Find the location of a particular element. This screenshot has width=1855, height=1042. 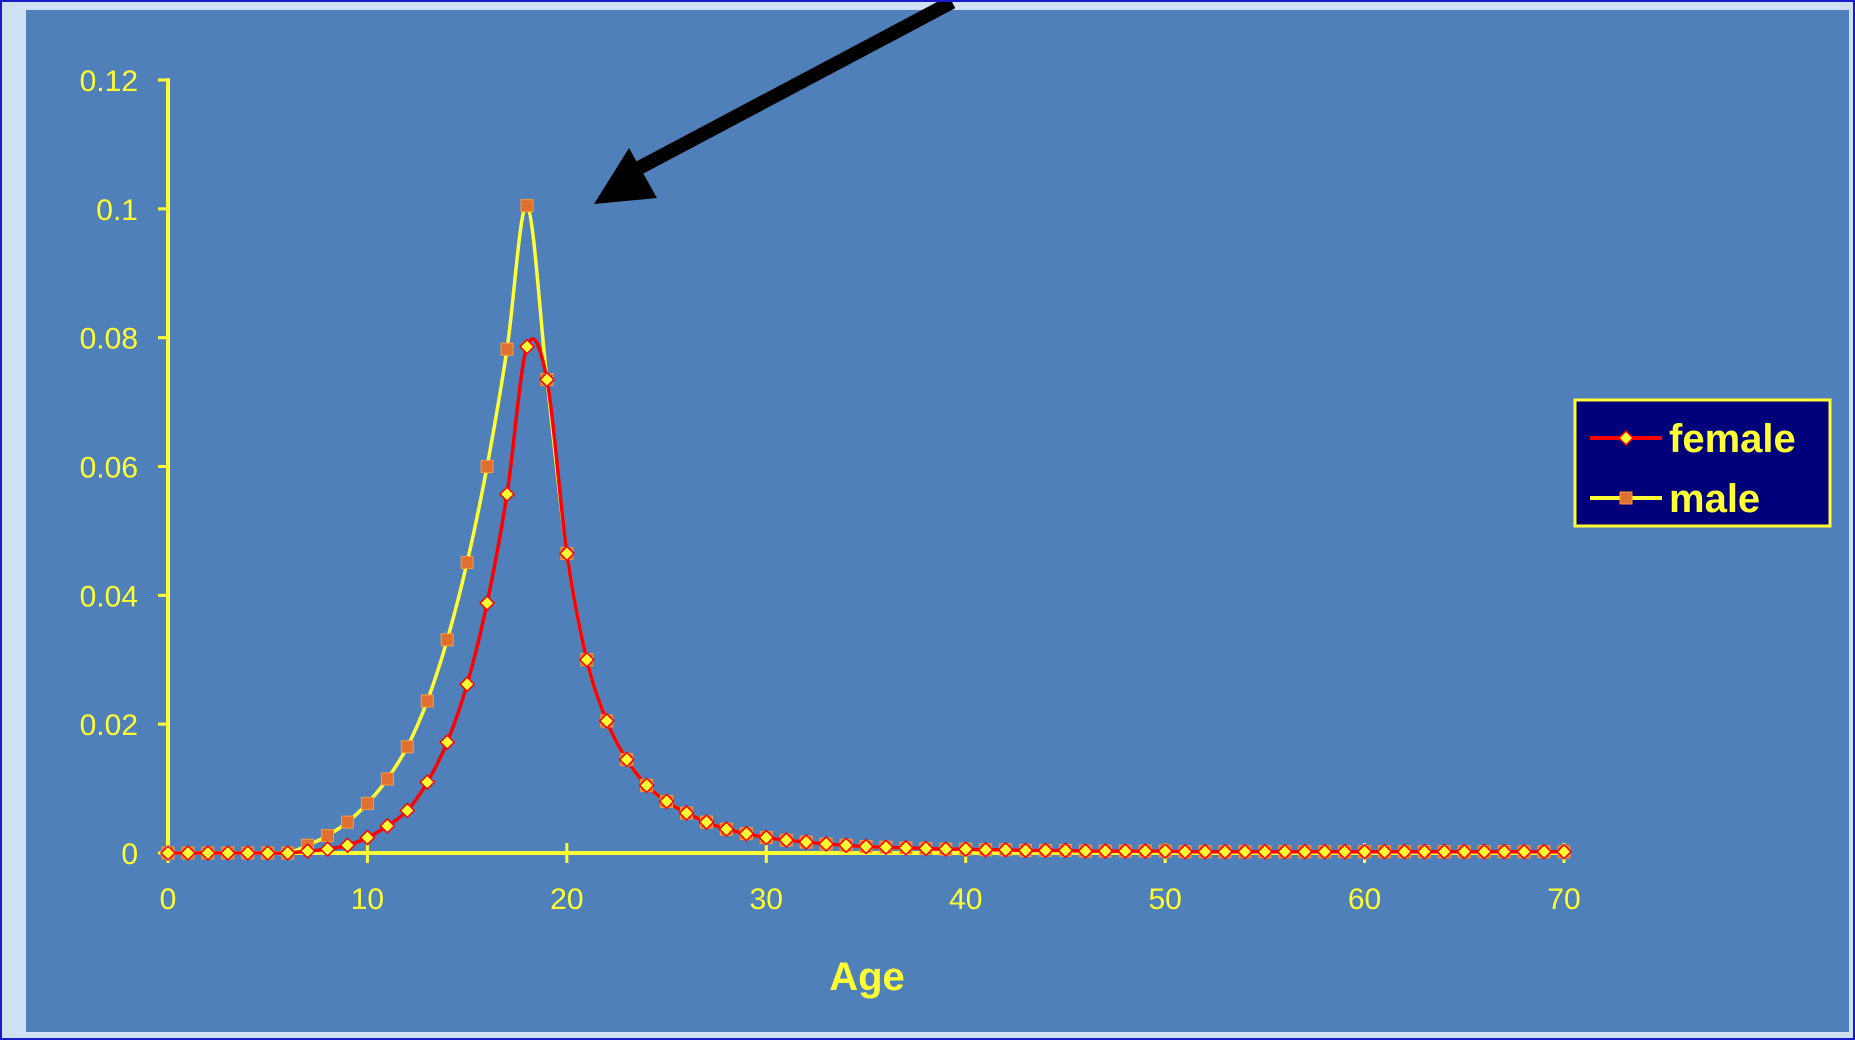

x-axis-title: Age is located at coordinates (867, 977).